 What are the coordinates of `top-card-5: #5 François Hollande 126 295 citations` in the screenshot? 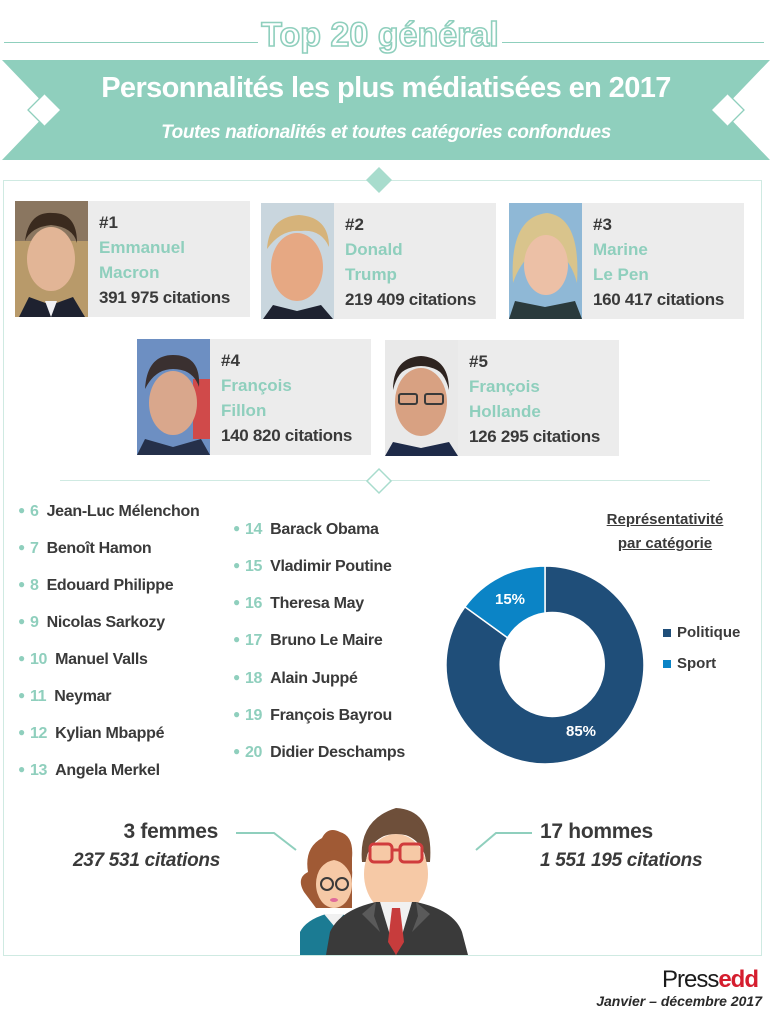 It's located at (502, 398).